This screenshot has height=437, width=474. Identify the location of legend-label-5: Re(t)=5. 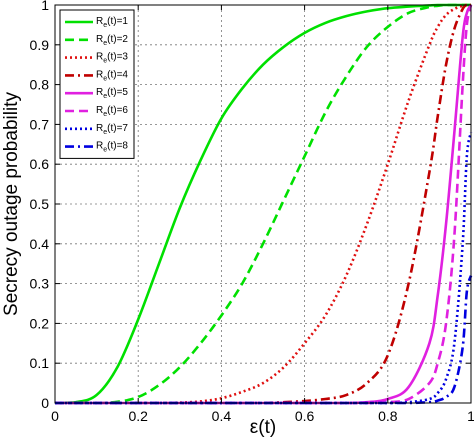
(112, 93).